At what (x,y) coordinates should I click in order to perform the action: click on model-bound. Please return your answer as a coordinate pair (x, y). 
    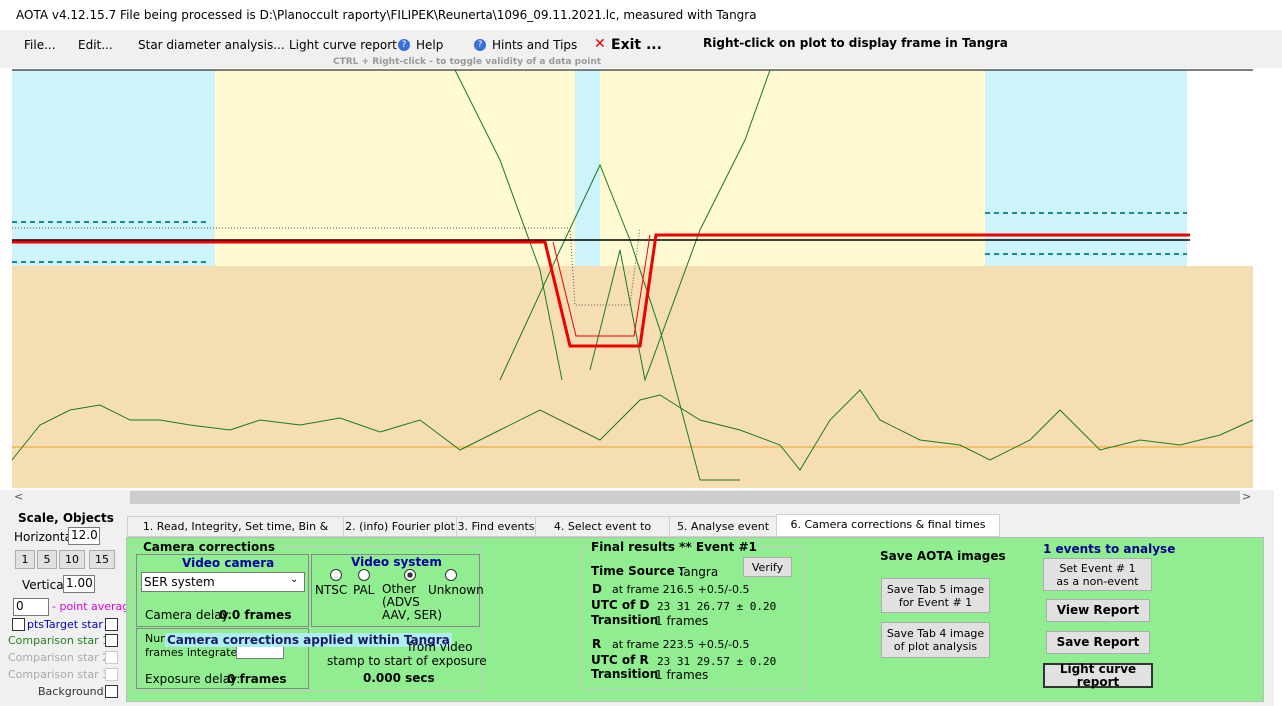
    Looking at the image, I should click on (601, 285).